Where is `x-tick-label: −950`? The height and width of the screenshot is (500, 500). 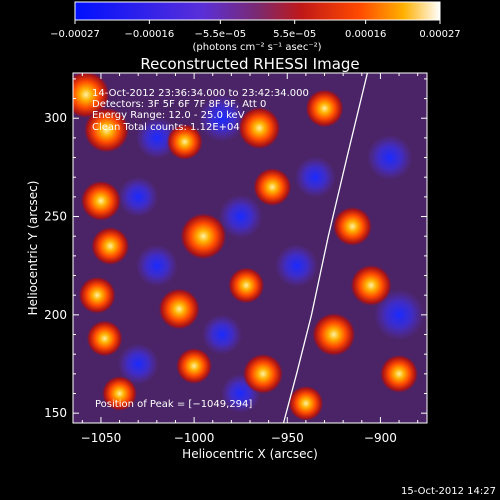 x-tick-label: −950 is located at coordinates (287, 438).